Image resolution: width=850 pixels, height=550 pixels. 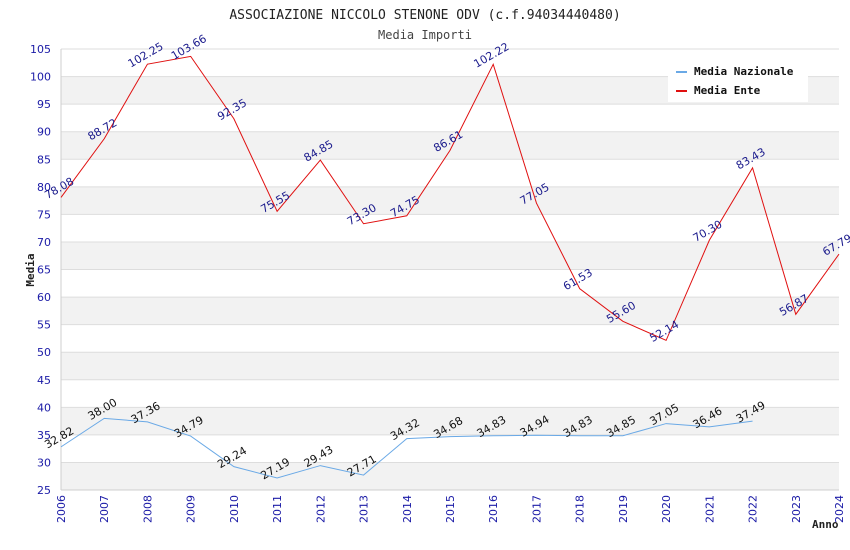 I want to click on series-line-media-nazionale, so click(x=406, y=448).